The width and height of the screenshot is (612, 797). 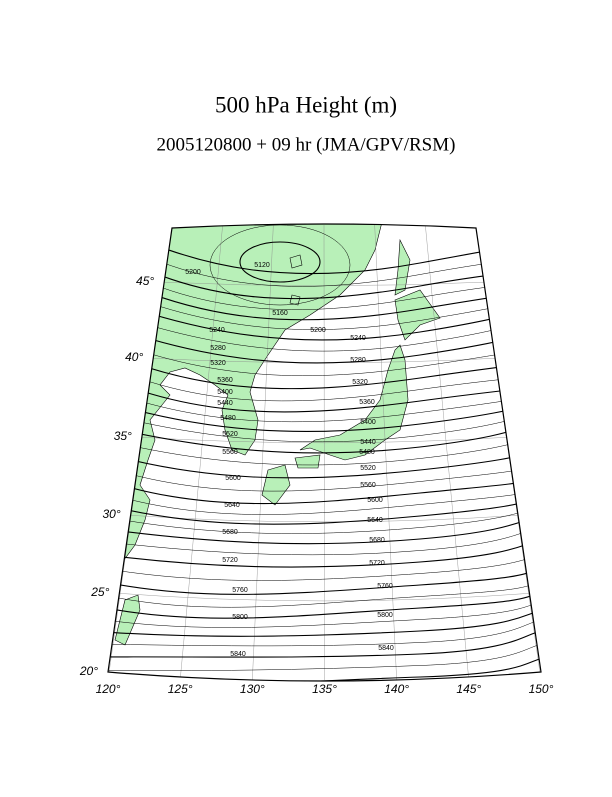 What do you see at coordinates (99, 592) in the screenshot?
I see `lat-label: 25°` at bounding box center [99, 592].